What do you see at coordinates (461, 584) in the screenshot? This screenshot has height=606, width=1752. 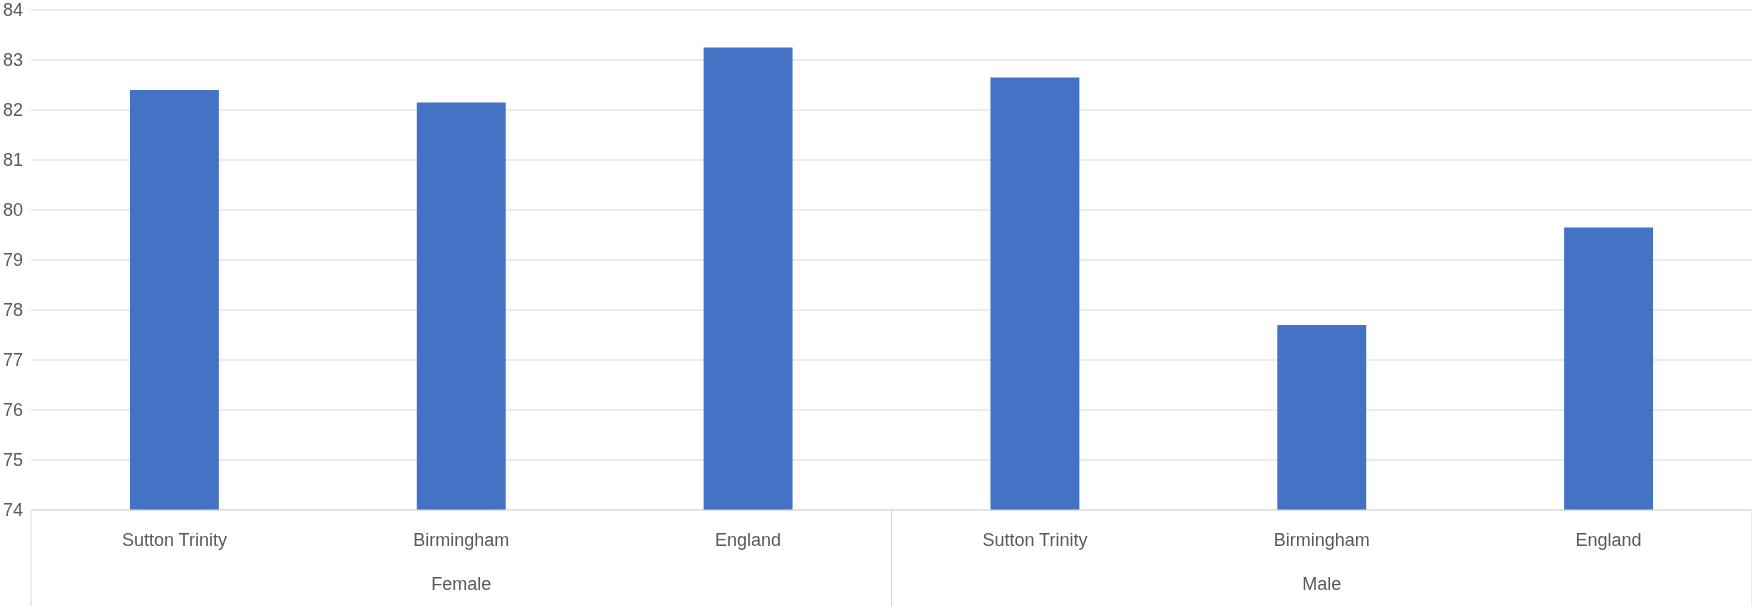 I see `text: Female` at bounding box center [461, 584].